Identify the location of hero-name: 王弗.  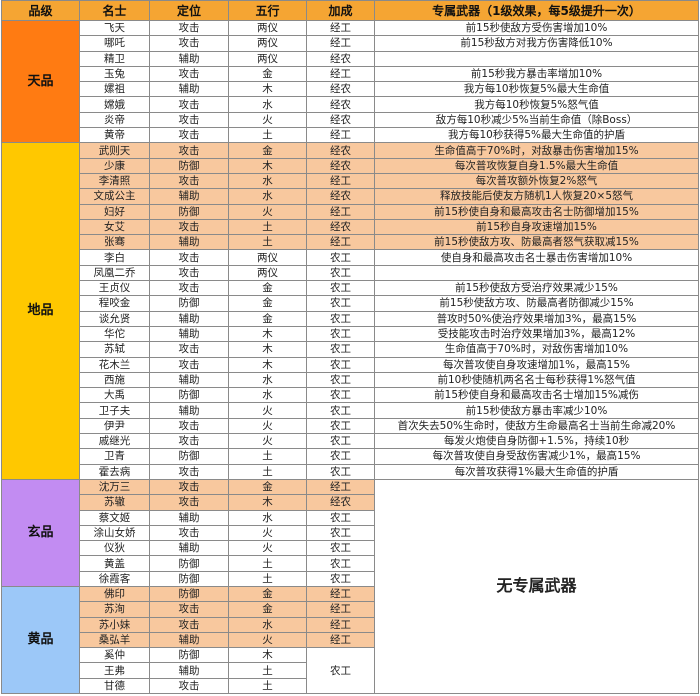
(114, 670).